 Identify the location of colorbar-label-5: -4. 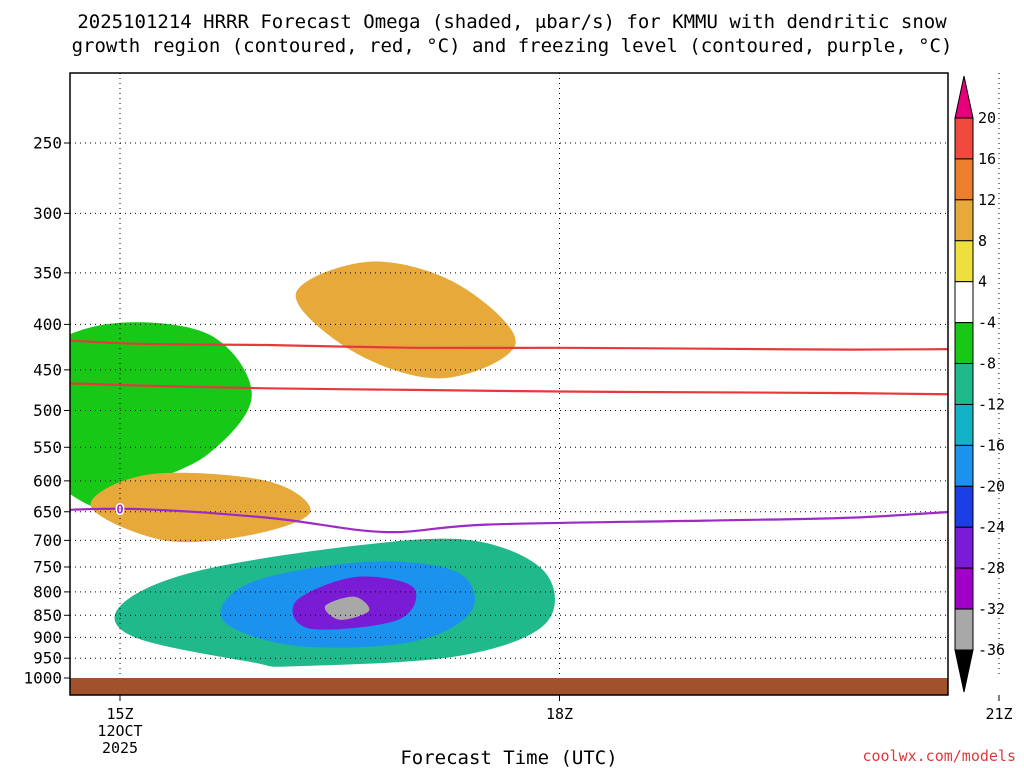
(987, 323).